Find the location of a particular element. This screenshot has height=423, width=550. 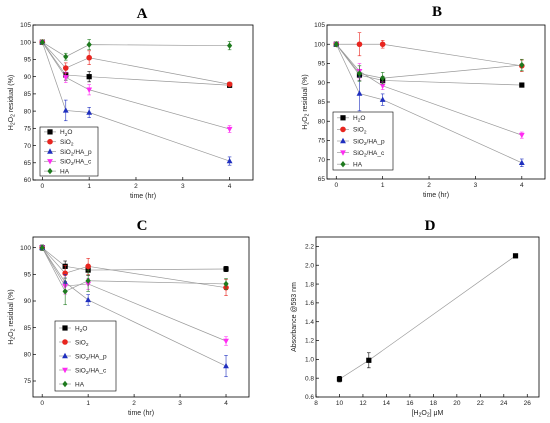

x-tick-label: 10 is located at coordinates (340, 403).